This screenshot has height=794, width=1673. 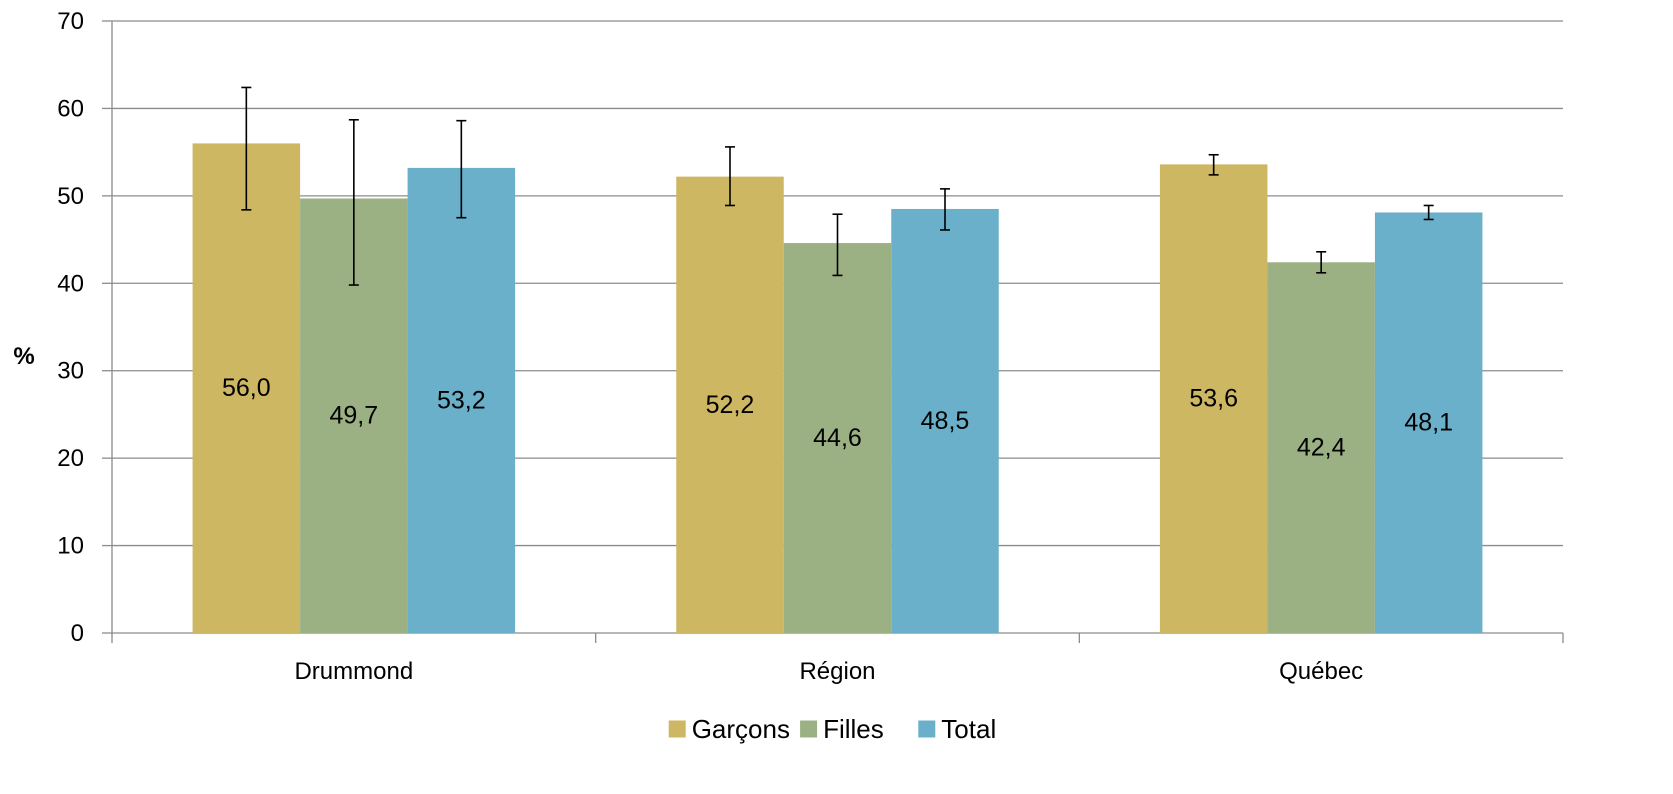 I want to click on legend-label: Filles, so click(x=853, y=729).